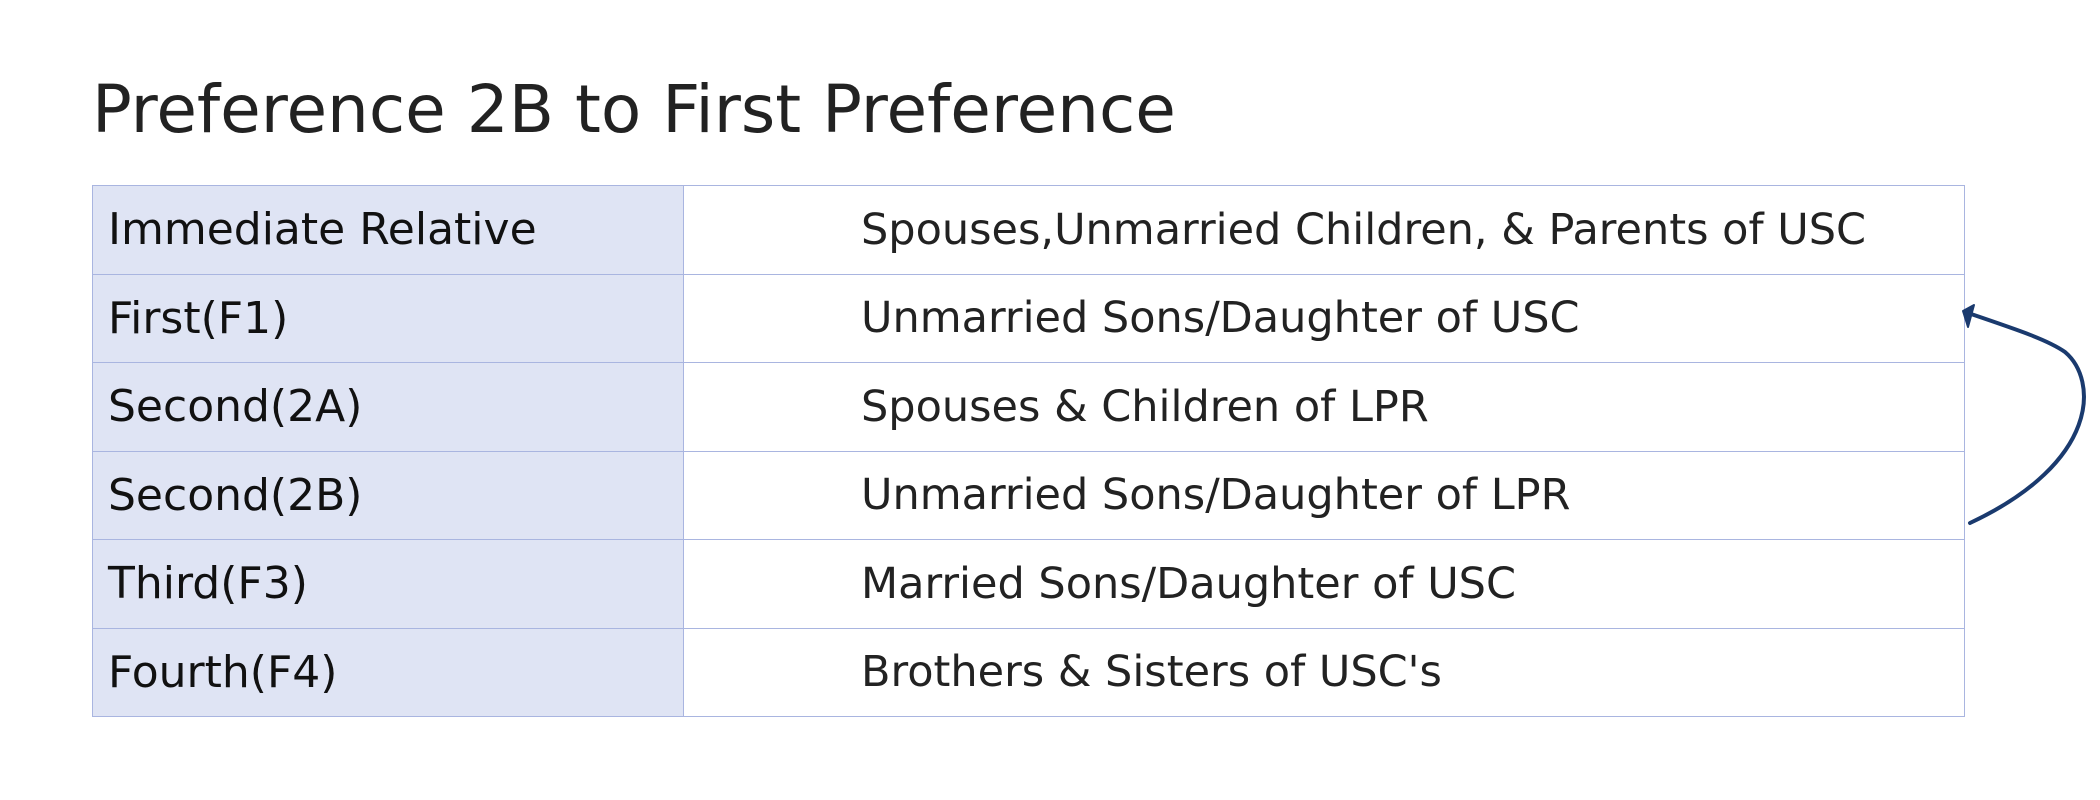  Describe the element at coordinates (388, 584) in the screenshot. I see `category-cell: Third(F3)` at that location.